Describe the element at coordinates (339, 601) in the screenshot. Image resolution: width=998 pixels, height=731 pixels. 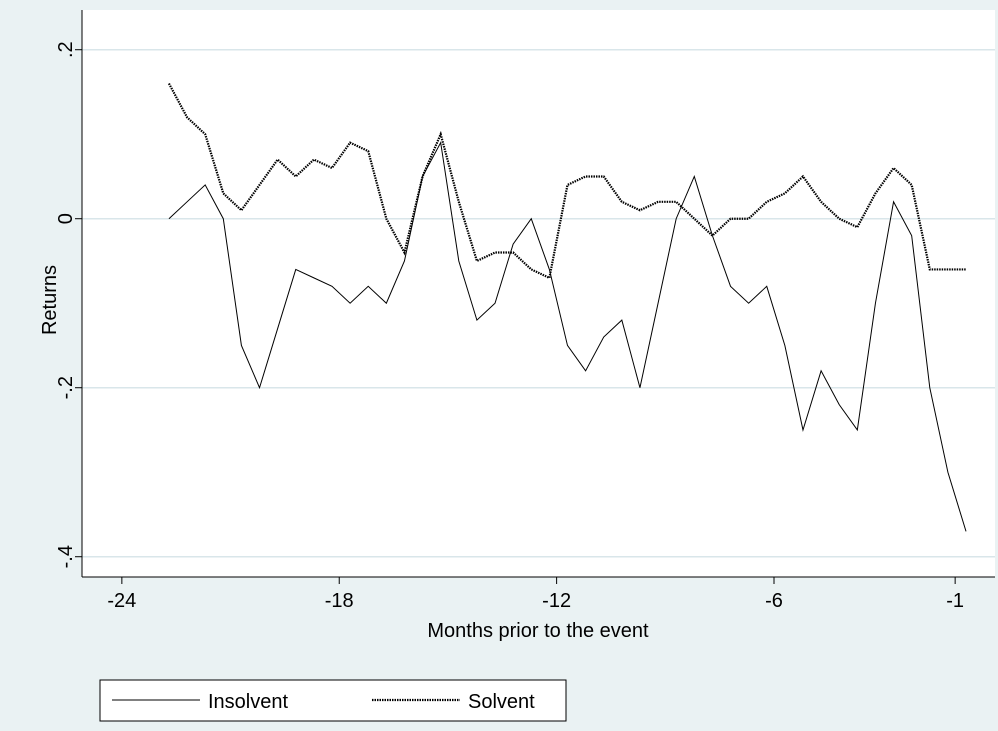
I see `x-tick-label: -18` at that location.